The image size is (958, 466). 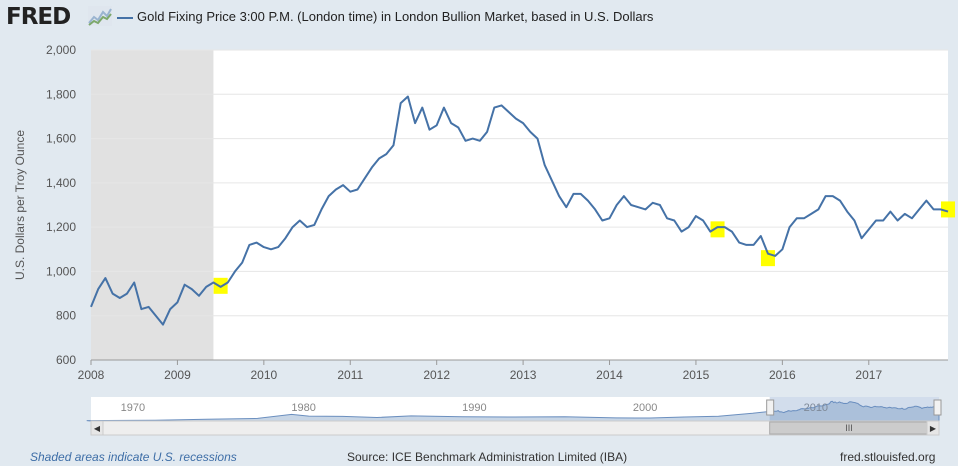 What do you see at coordinates (937, 407) in the screenshot?
I see `navigator-handle-right` at bounding box center [937, 407].